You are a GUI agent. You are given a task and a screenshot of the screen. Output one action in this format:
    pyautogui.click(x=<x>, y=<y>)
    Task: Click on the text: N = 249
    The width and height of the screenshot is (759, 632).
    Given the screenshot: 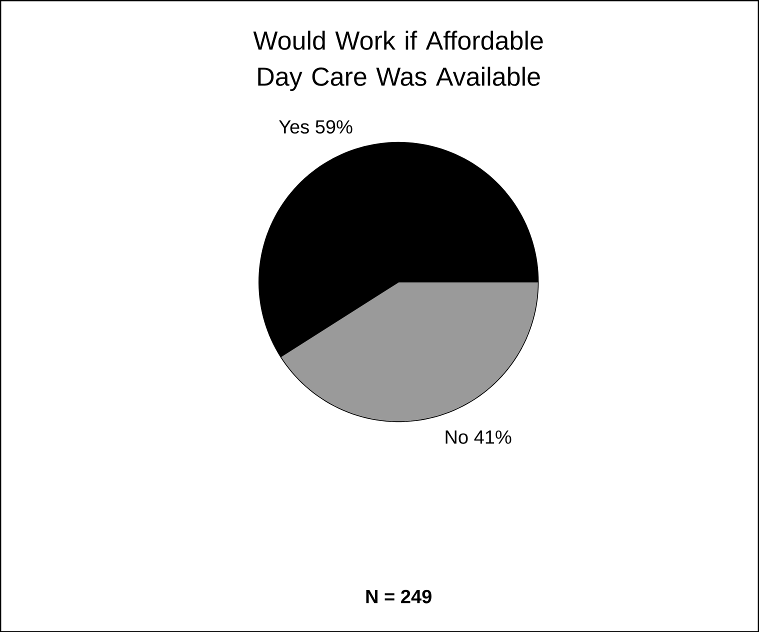 What is the action you would take?
    pyautogui.click(x=399, y=597)
    